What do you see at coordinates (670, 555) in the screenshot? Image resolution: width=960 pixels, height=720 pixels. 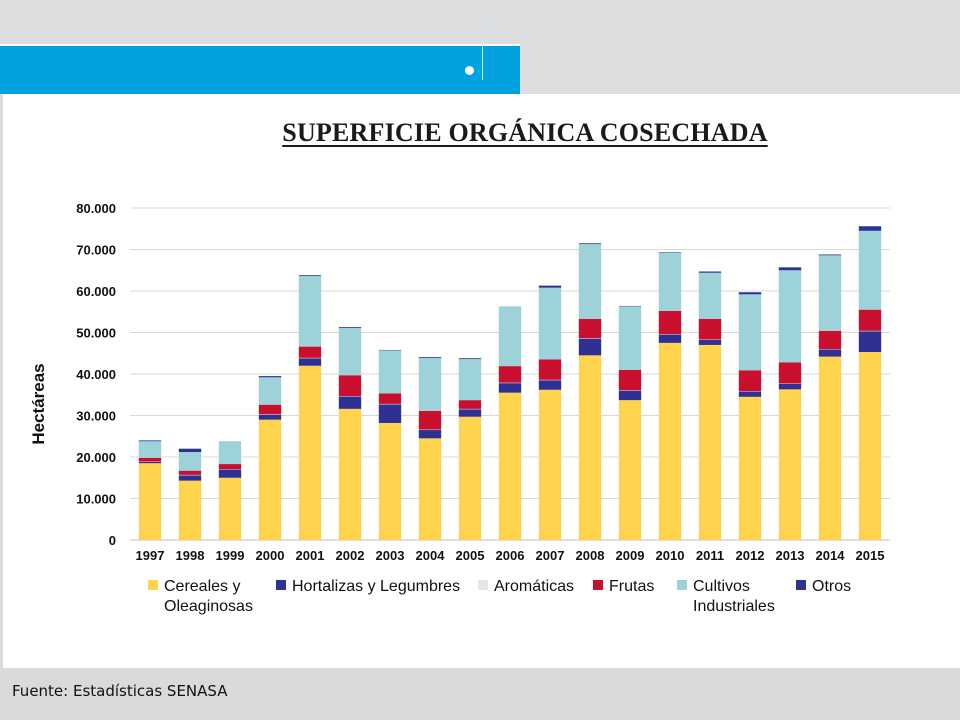 I see `x-tick-label: 2010` at bounding box center [670, 555].